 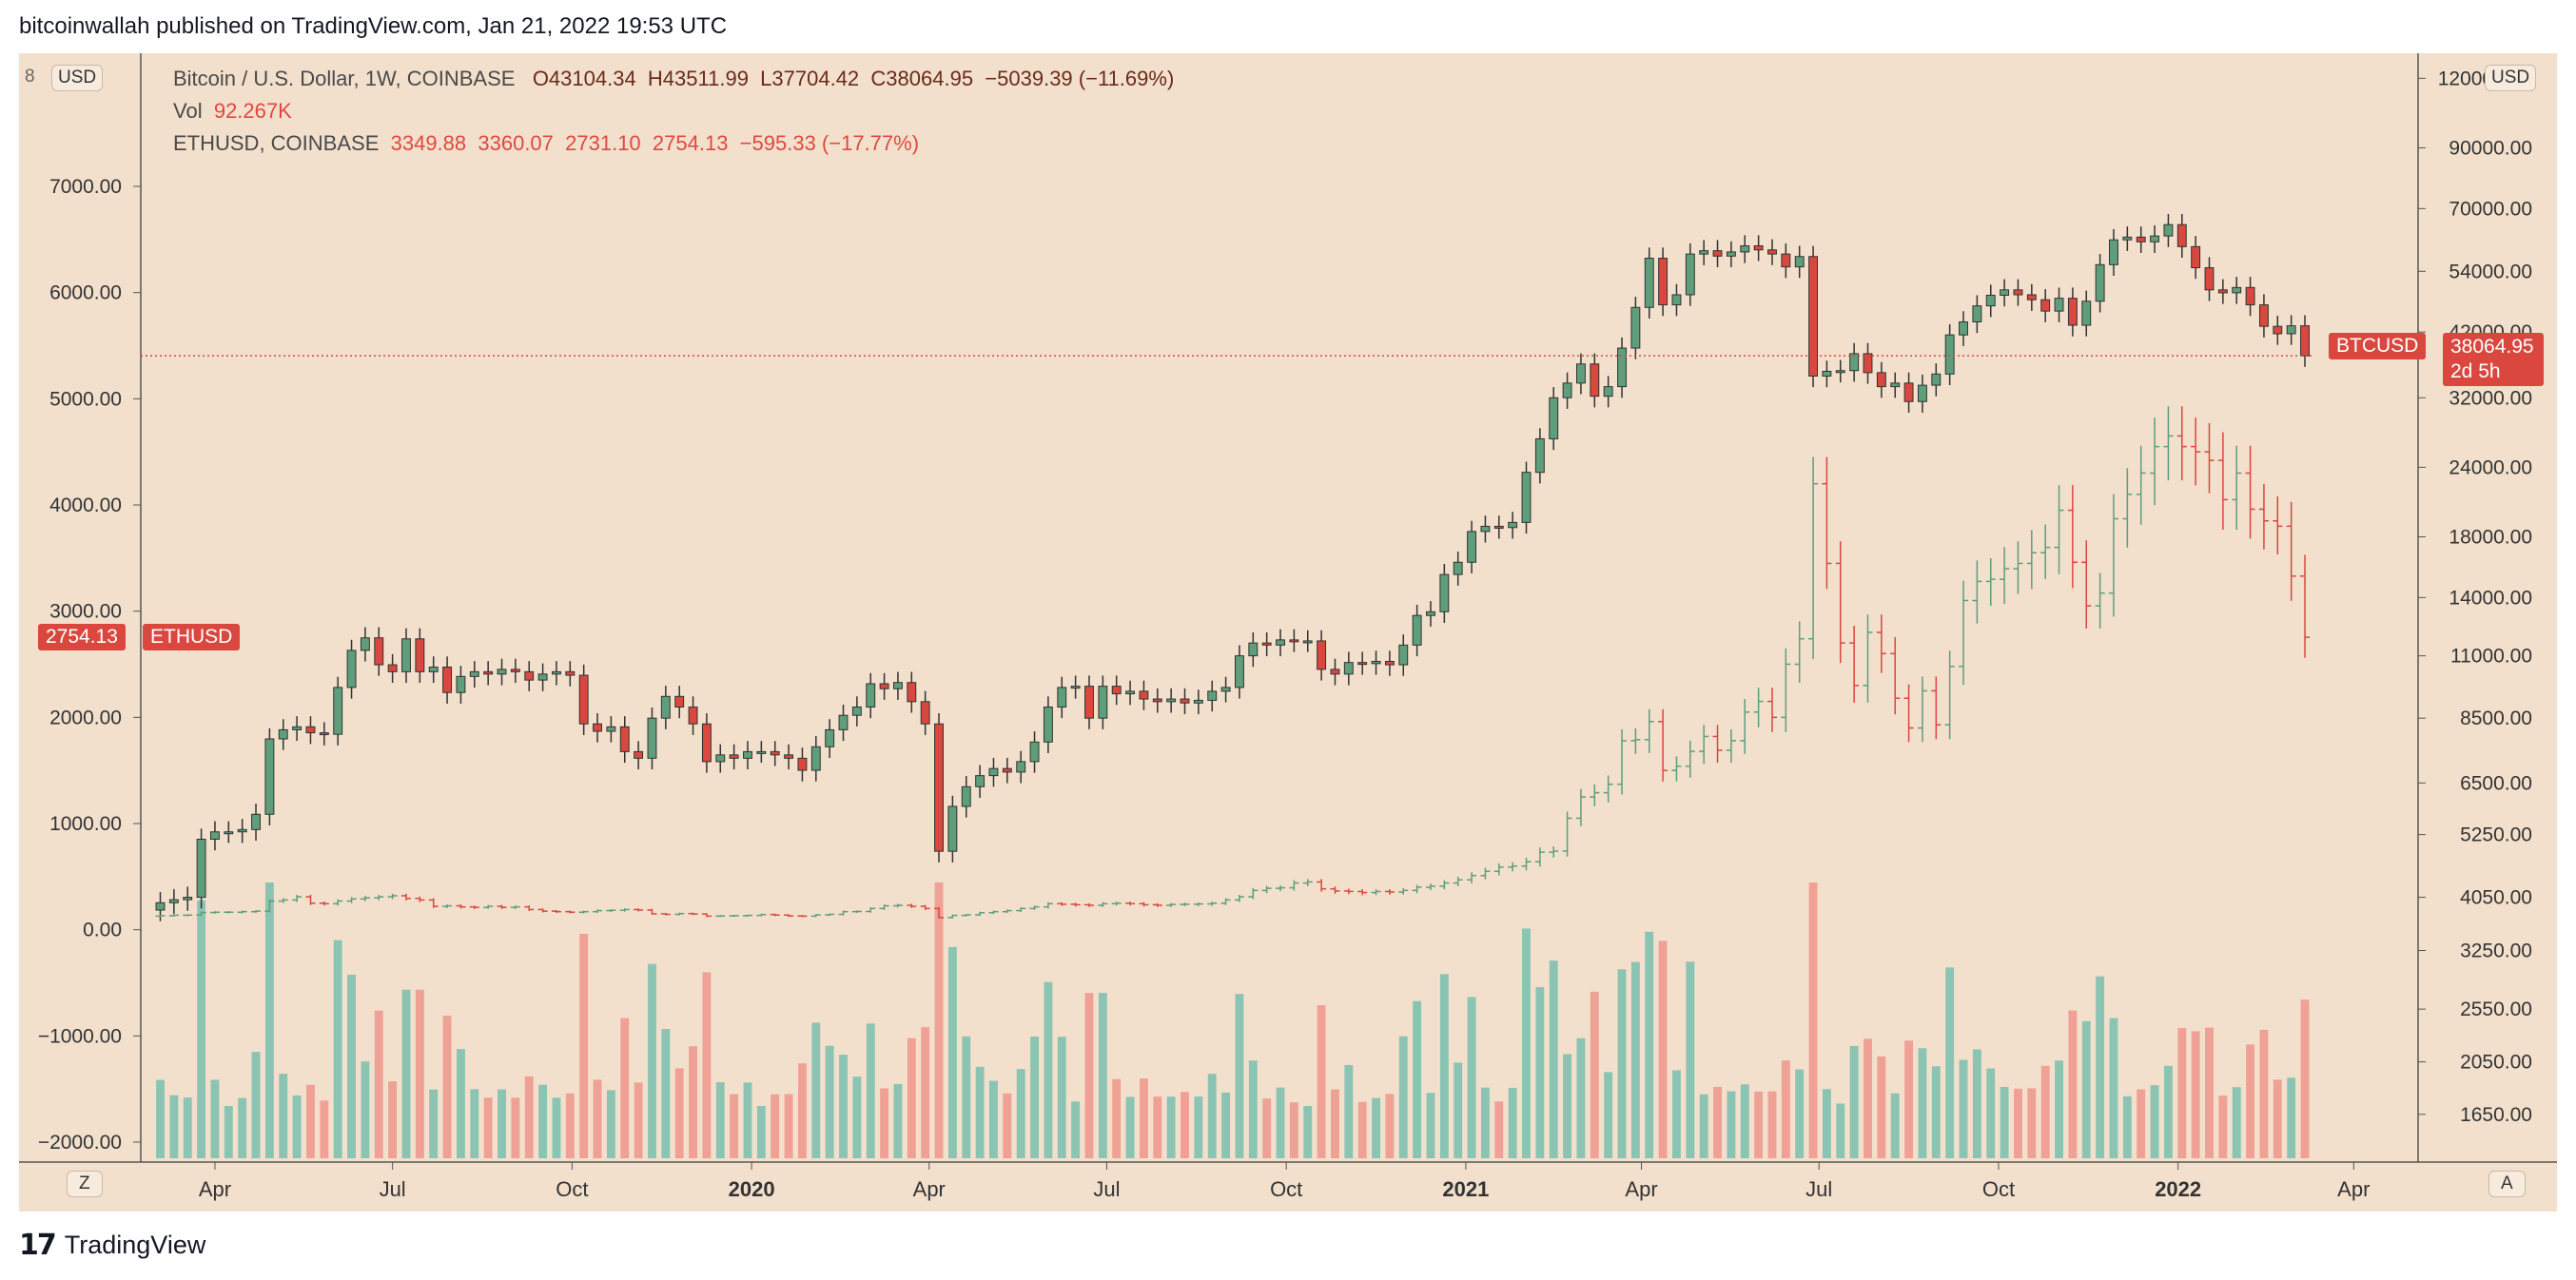 I want to click on time-axis-tick-label: Oct, so click(x=1999, y=1189).